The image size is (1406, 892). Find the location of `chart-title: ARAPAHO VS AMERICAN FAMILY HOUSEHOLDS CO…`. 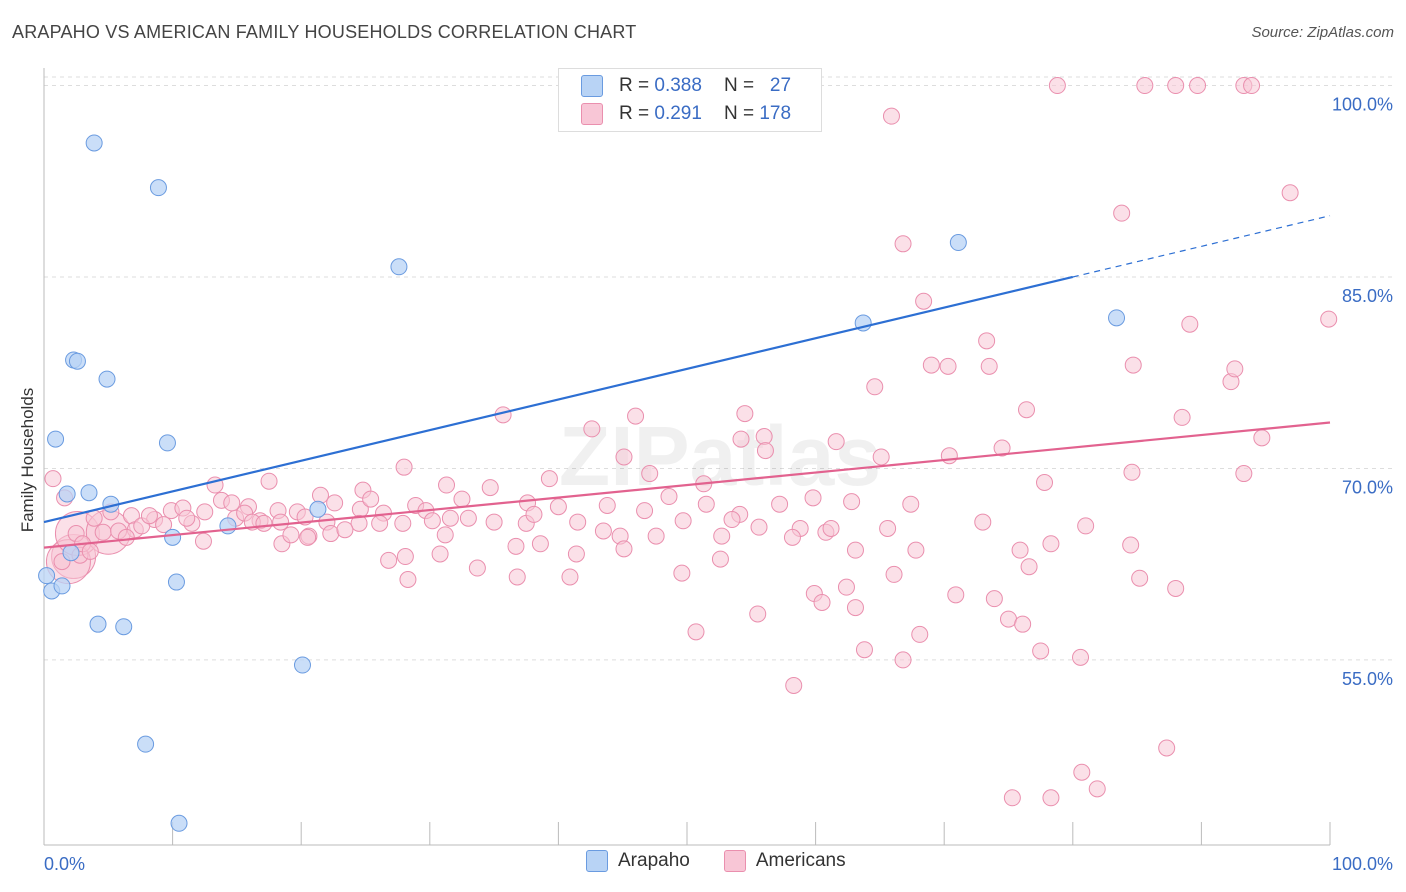

chart-title: ARAPAHO VS AMERICAN FAMILY HOUSEHOLDS CO… is located at coordinates (324, 32).